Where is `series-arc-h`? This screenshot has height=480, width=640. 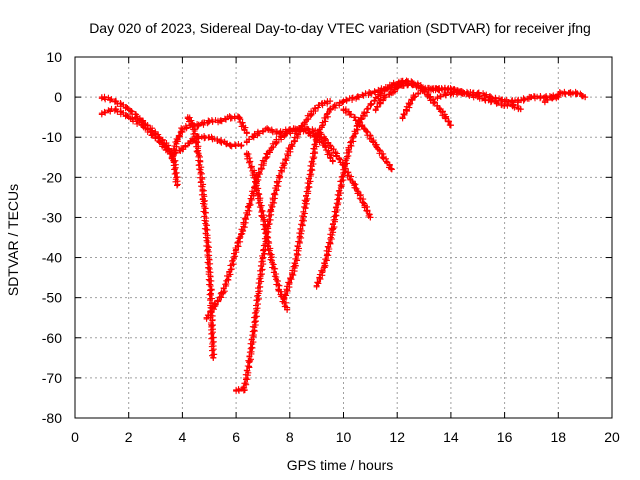 series-arc-h is located at coordinates (267, 231).